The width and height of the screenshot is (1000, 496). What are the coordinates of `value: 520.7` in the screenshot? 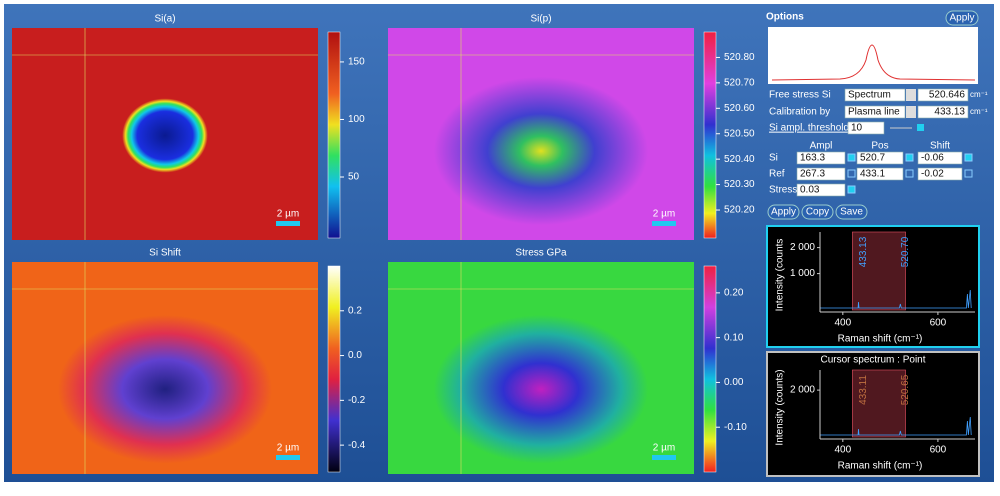 It's located at (872, 158).